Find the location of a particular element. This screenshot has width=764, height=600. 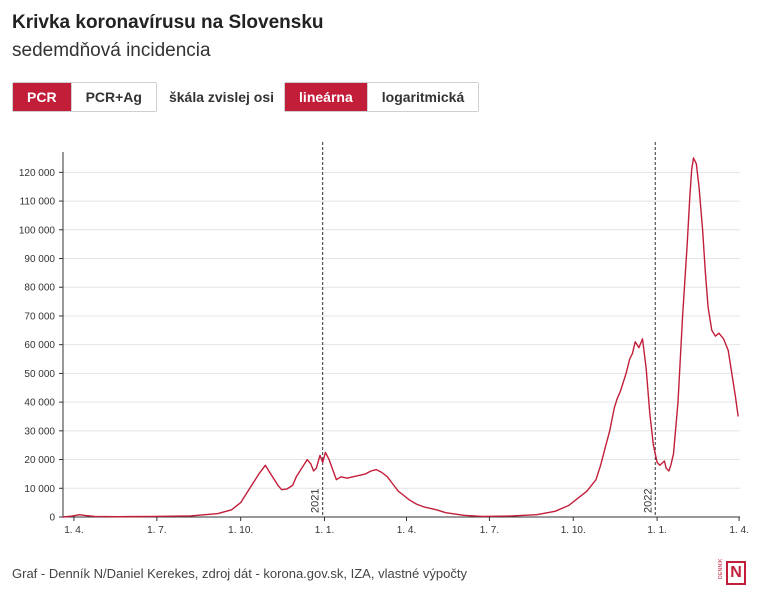

scale-label: škála zvislej osi is located at coordinates (221, 97).